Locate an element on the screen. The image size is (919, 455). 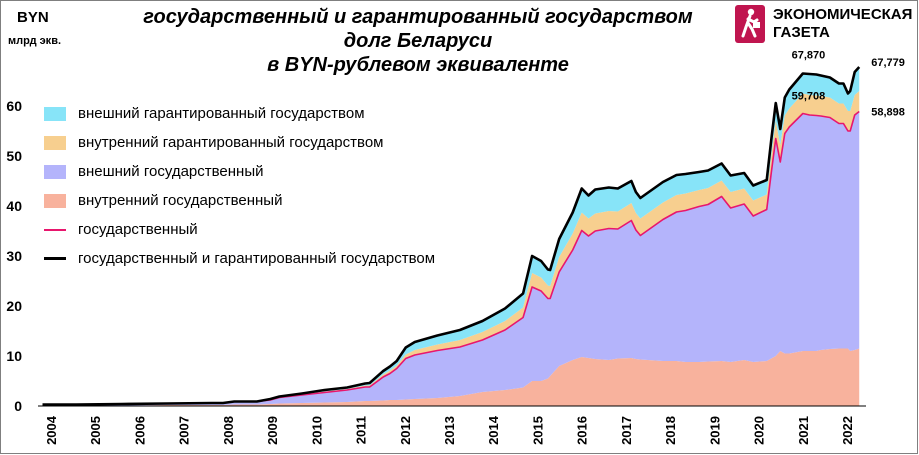
x-tick-label: 2017 is located at coordinates (626, 430).